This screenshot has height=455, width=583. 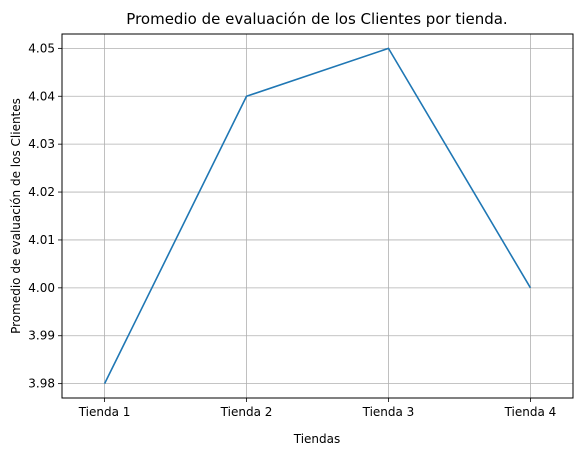 What do you see at coordinates (41, 48) in the screenshot?
I see `y-tick-label: 4.05` at bounding box center [41, 48].